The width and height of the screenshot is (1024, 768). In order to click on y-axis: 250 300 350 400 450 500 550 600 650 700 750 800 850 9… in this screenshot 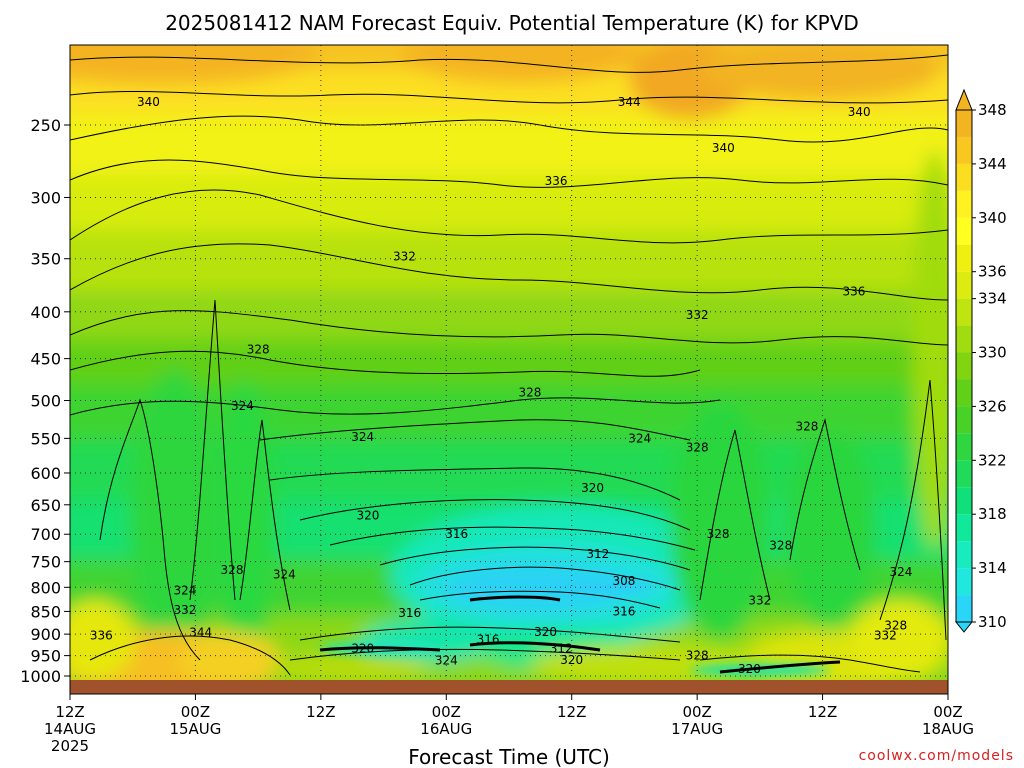, I will do `click(45, 401)`.